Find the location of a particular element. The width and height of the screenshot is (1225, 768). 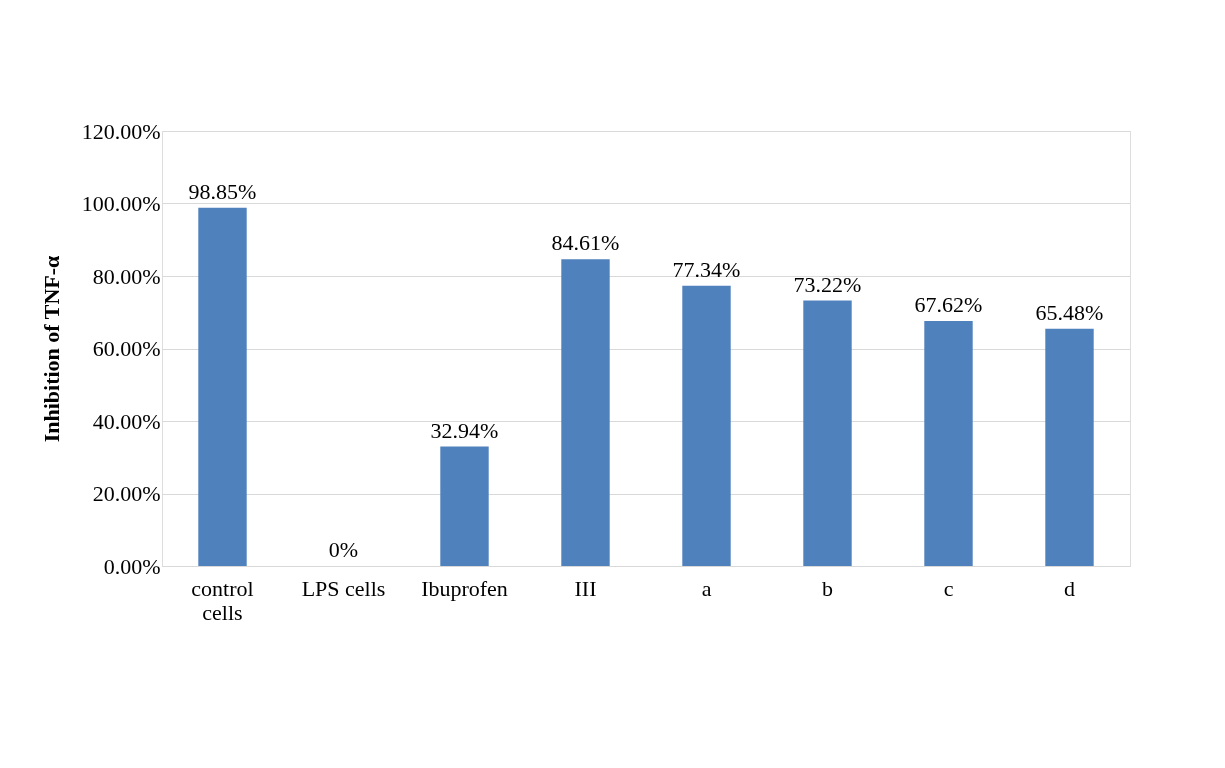

x-tick-label: c is located at coordinates (948, 588).